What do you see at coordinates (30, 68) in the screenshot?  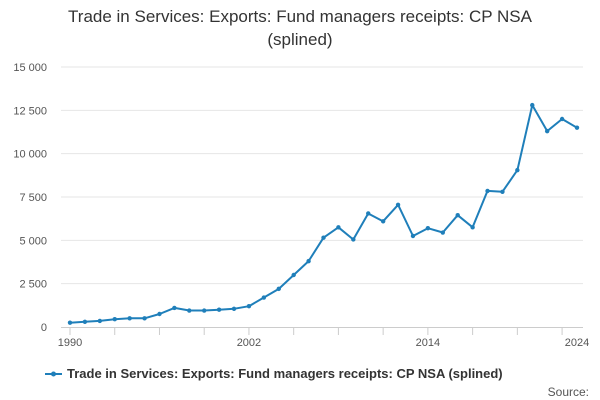 I see `y-tick-label: 15 000` at bounding box center [30, 68].